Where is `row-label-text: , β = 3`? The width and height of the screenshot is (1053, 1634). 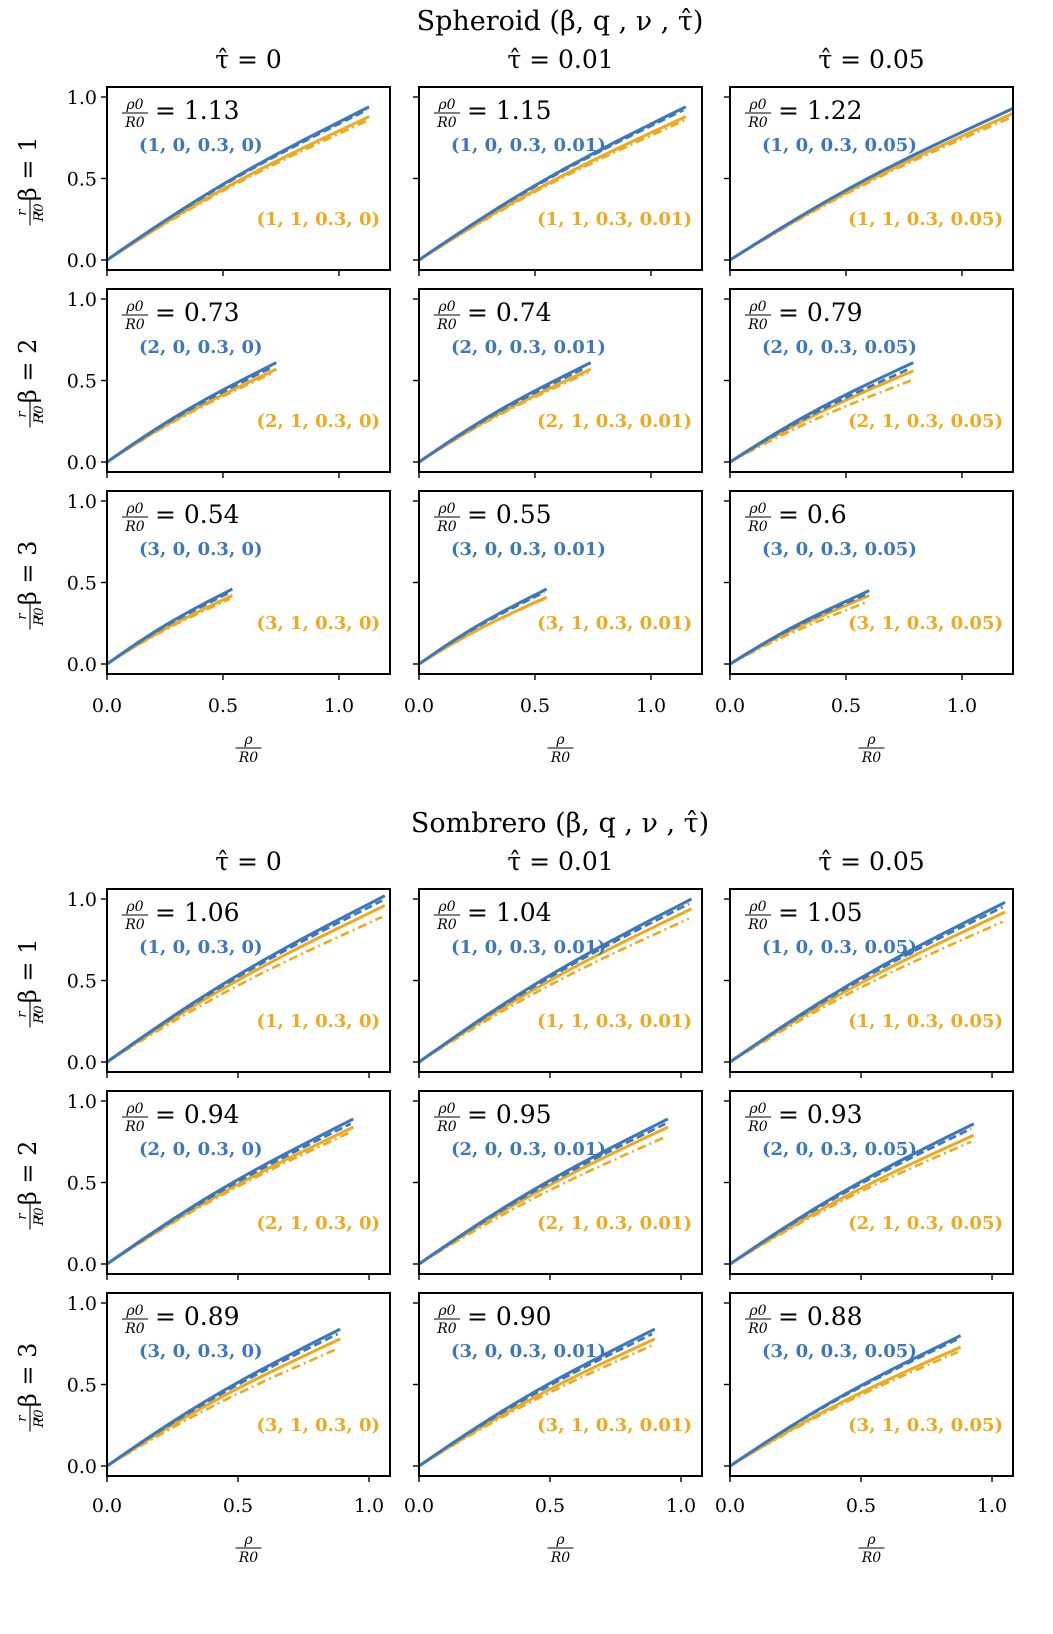 row-label-text: , β = 3 is located at coordinates (28, 581).